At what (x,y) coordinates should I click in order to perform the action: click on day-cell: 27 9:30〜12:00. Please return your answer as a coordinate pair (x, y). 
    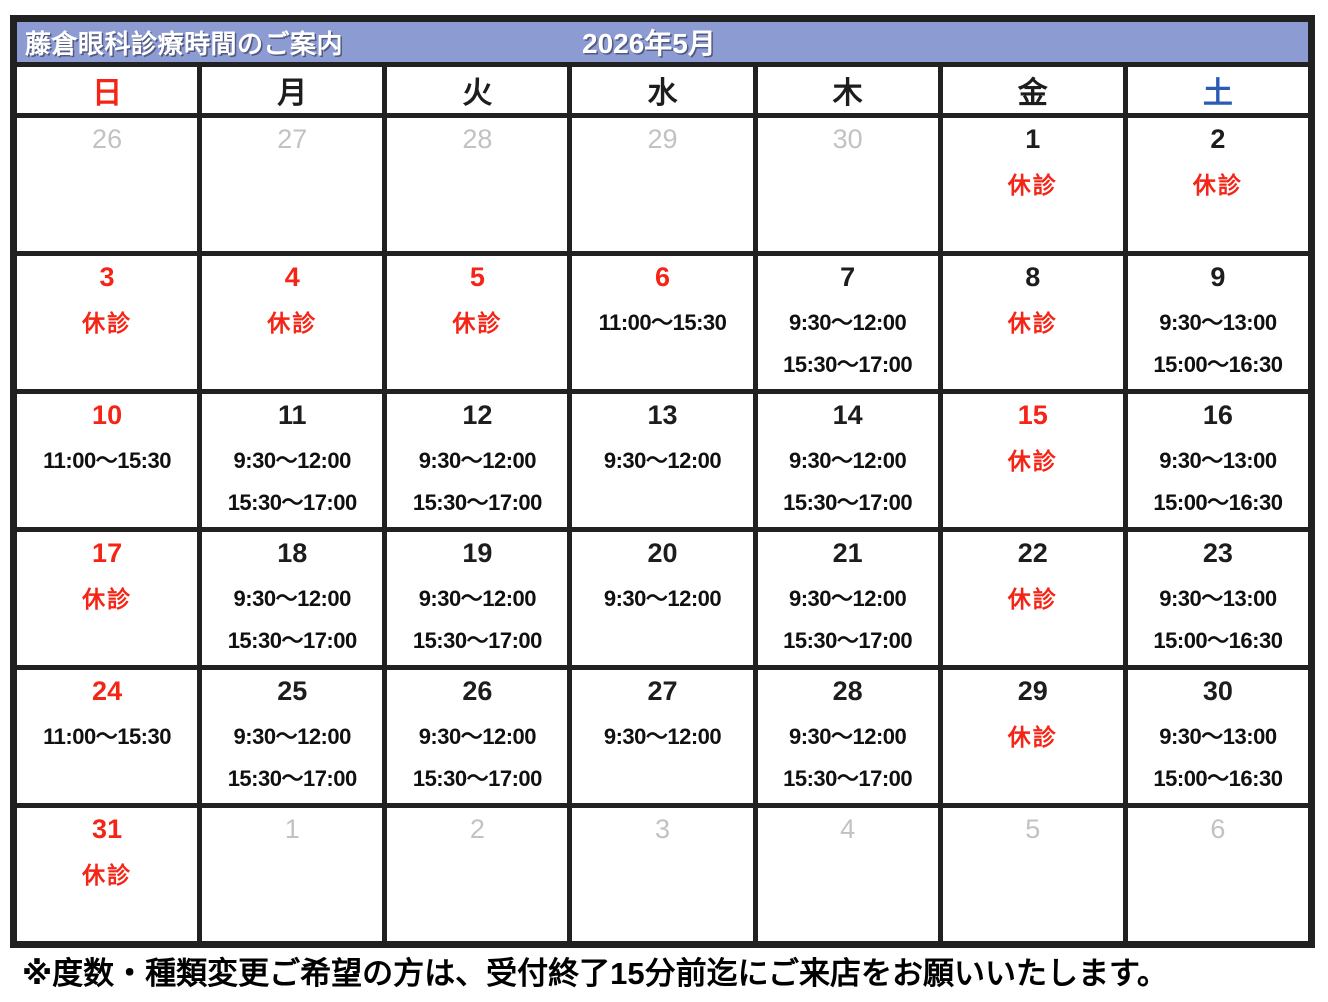
    Looking at the image, I should click on (662, 736).